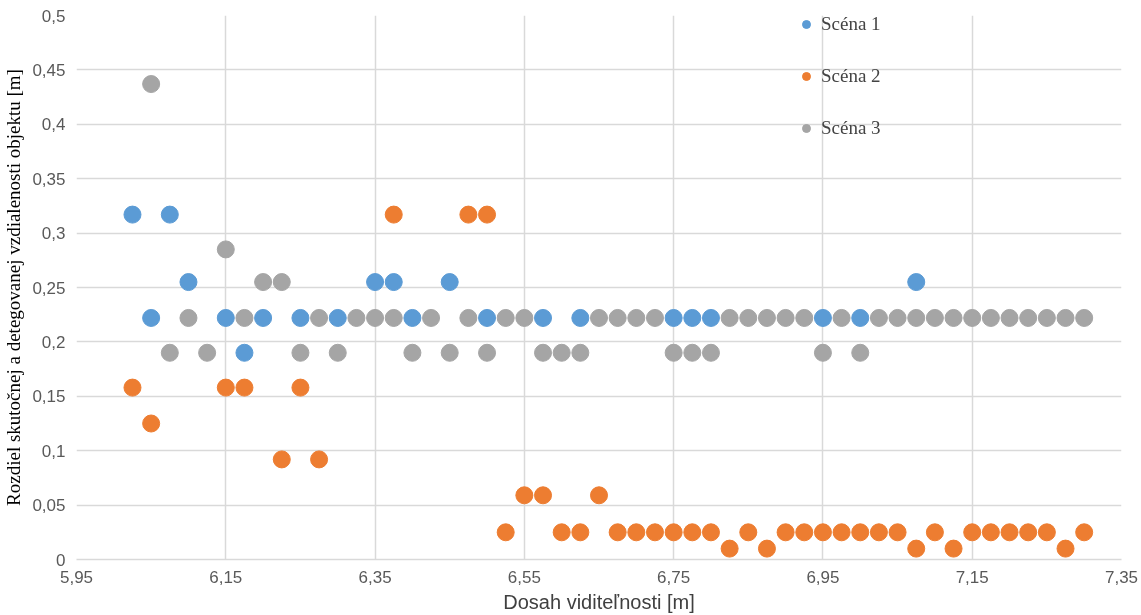 The image size is (1141, 615). What do you see at coordinates (61, 560) in the screenshot?
I see `y-tick-label: 0` at bounding box center [61, 560].